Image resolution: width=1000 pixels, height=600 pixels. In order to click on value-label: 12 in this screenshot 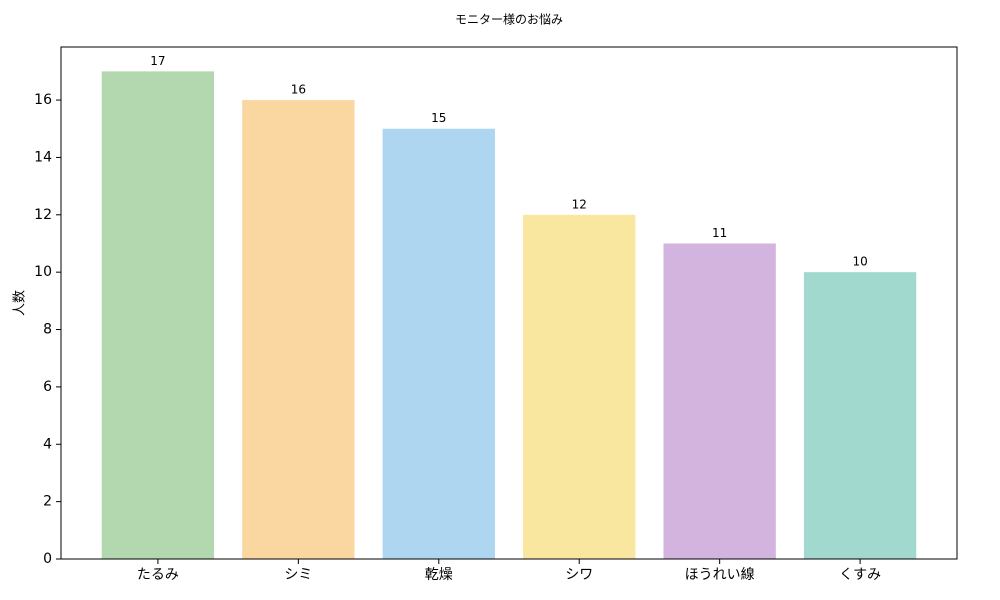, I will do `click(579, 204)`.